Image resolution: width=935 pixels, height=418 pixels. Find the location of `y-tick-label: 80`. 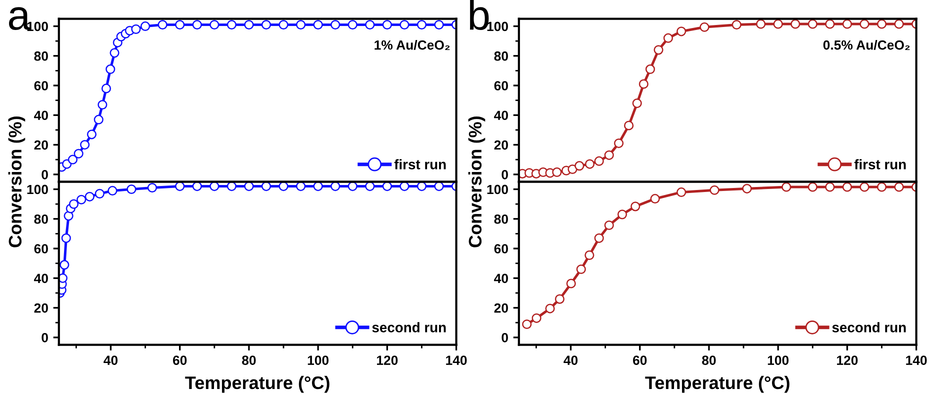

y-tick-label: 80 is located at coordinates (501, 56).